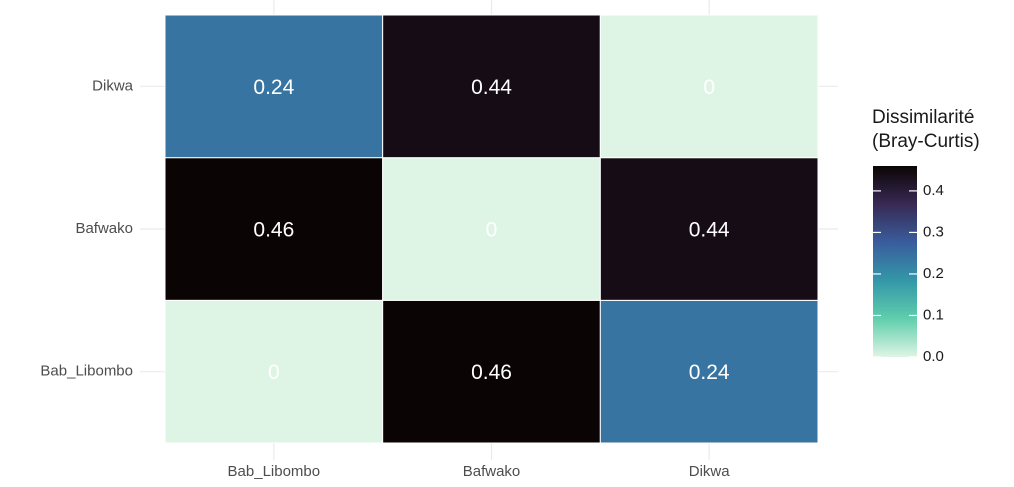 This screenshot has height=487, width=1014. I want to click on x-tick-label: Dikwa, so click(709, 471).